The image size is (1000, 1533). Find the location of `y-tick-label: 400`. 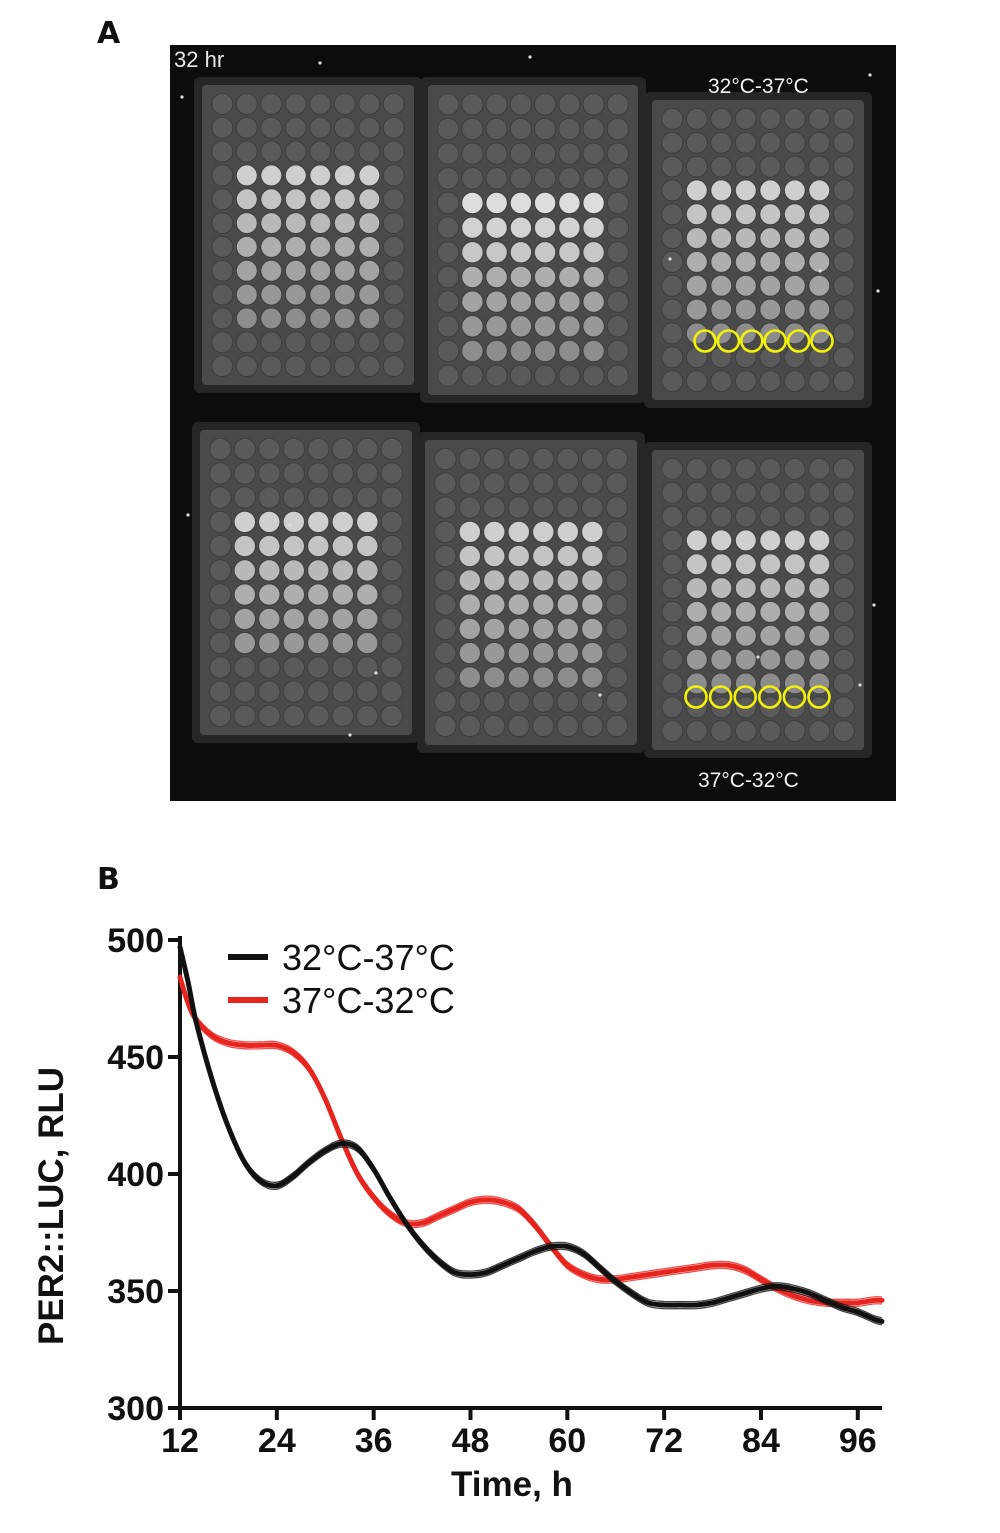

y-tick-label: 400 is located at coordinates (135, 1175).